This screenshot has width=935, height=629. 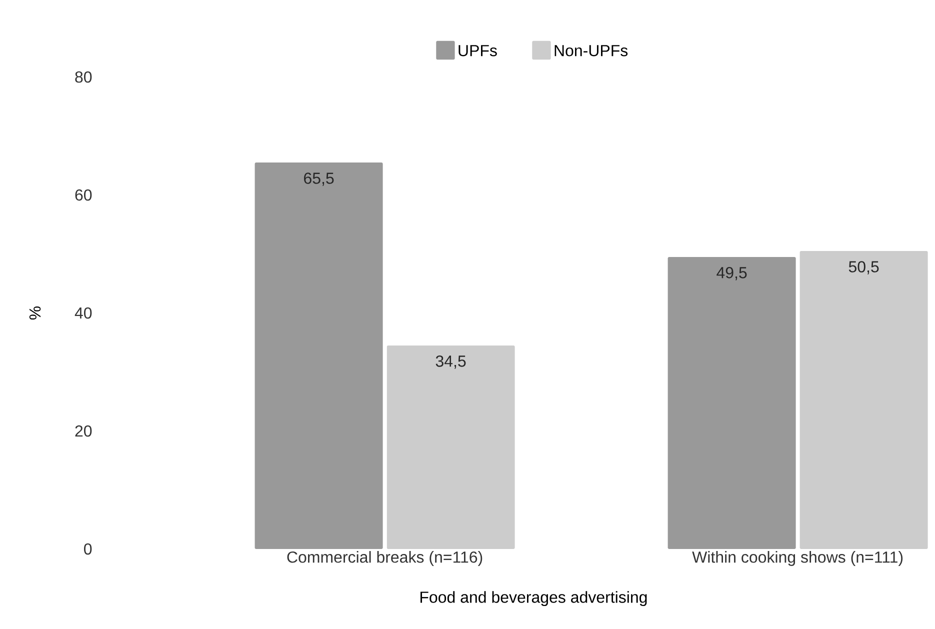 I want to click on x-axis-title: Food and beverages advertising, so click(x=533, y=598).